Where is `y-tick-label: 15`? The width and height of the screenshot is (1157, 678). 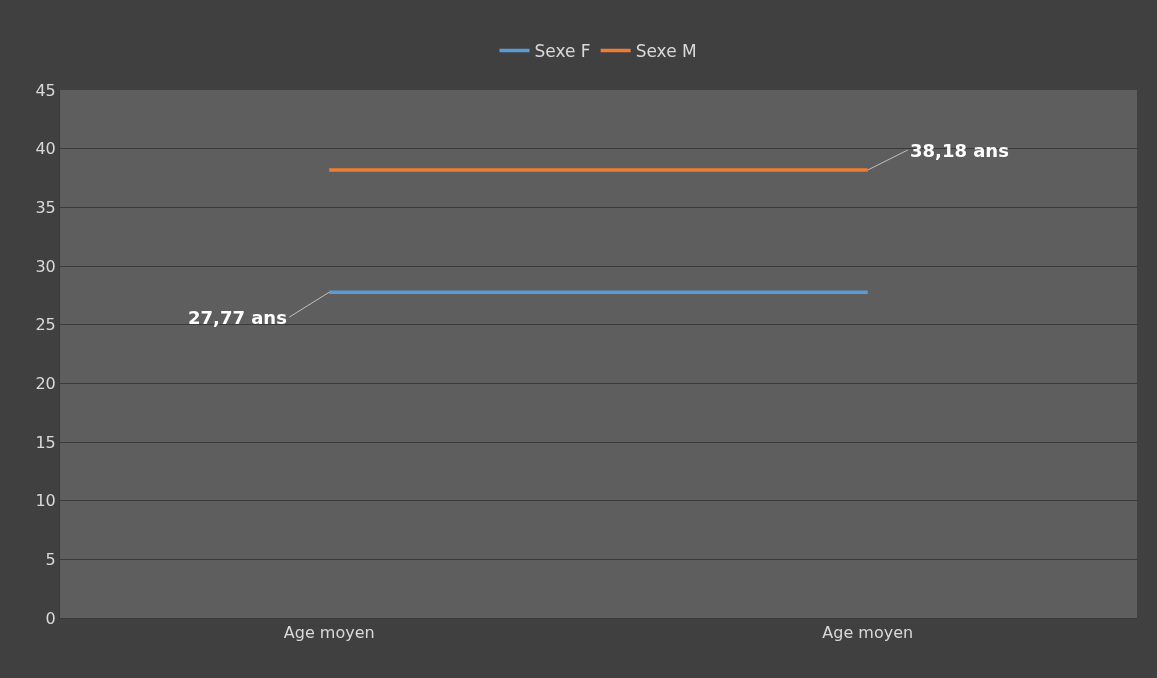 y-tick-label: 15 is located at coordinates (45, 442).